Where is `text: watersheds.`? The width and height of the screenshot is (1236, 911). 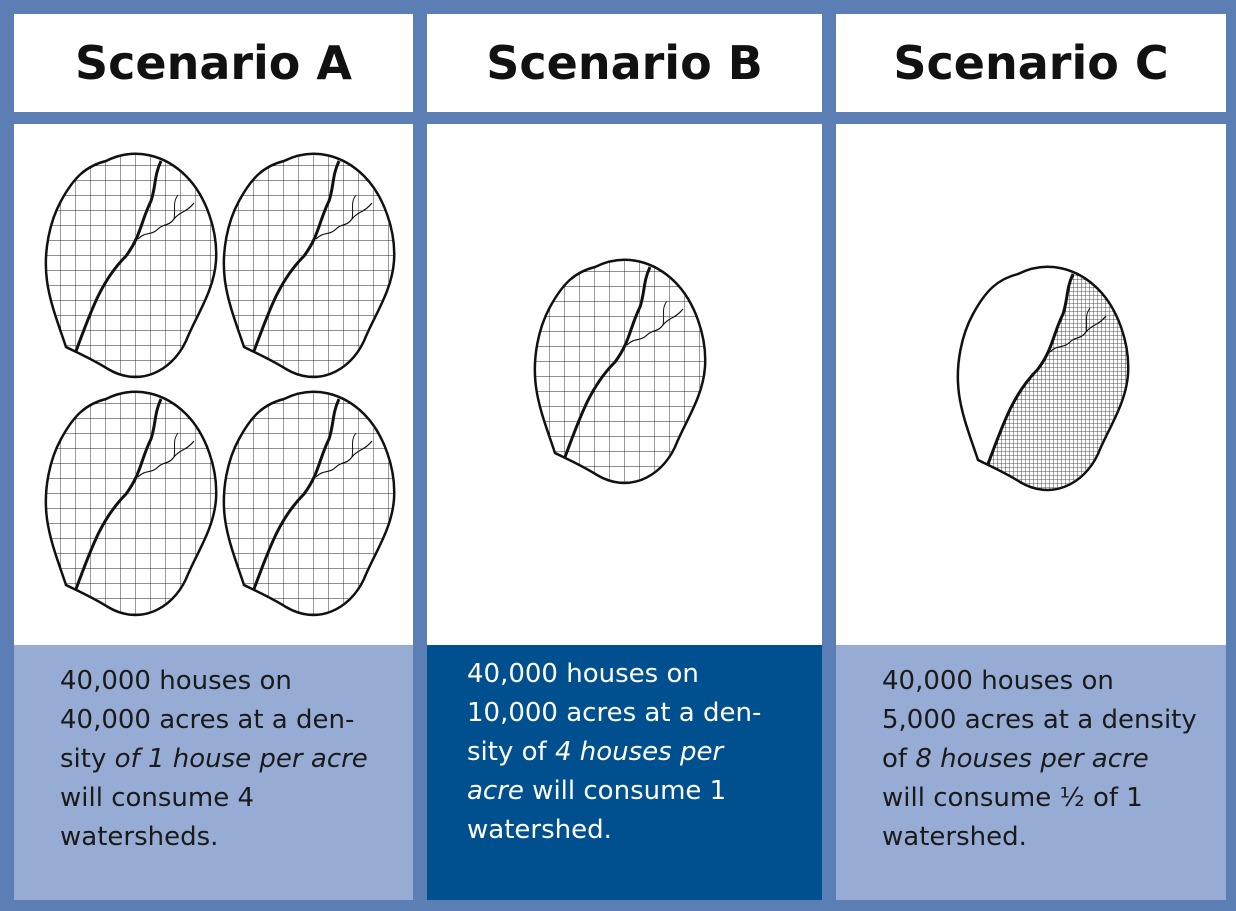
text: watersheds. is located at coordinates (139, 837).